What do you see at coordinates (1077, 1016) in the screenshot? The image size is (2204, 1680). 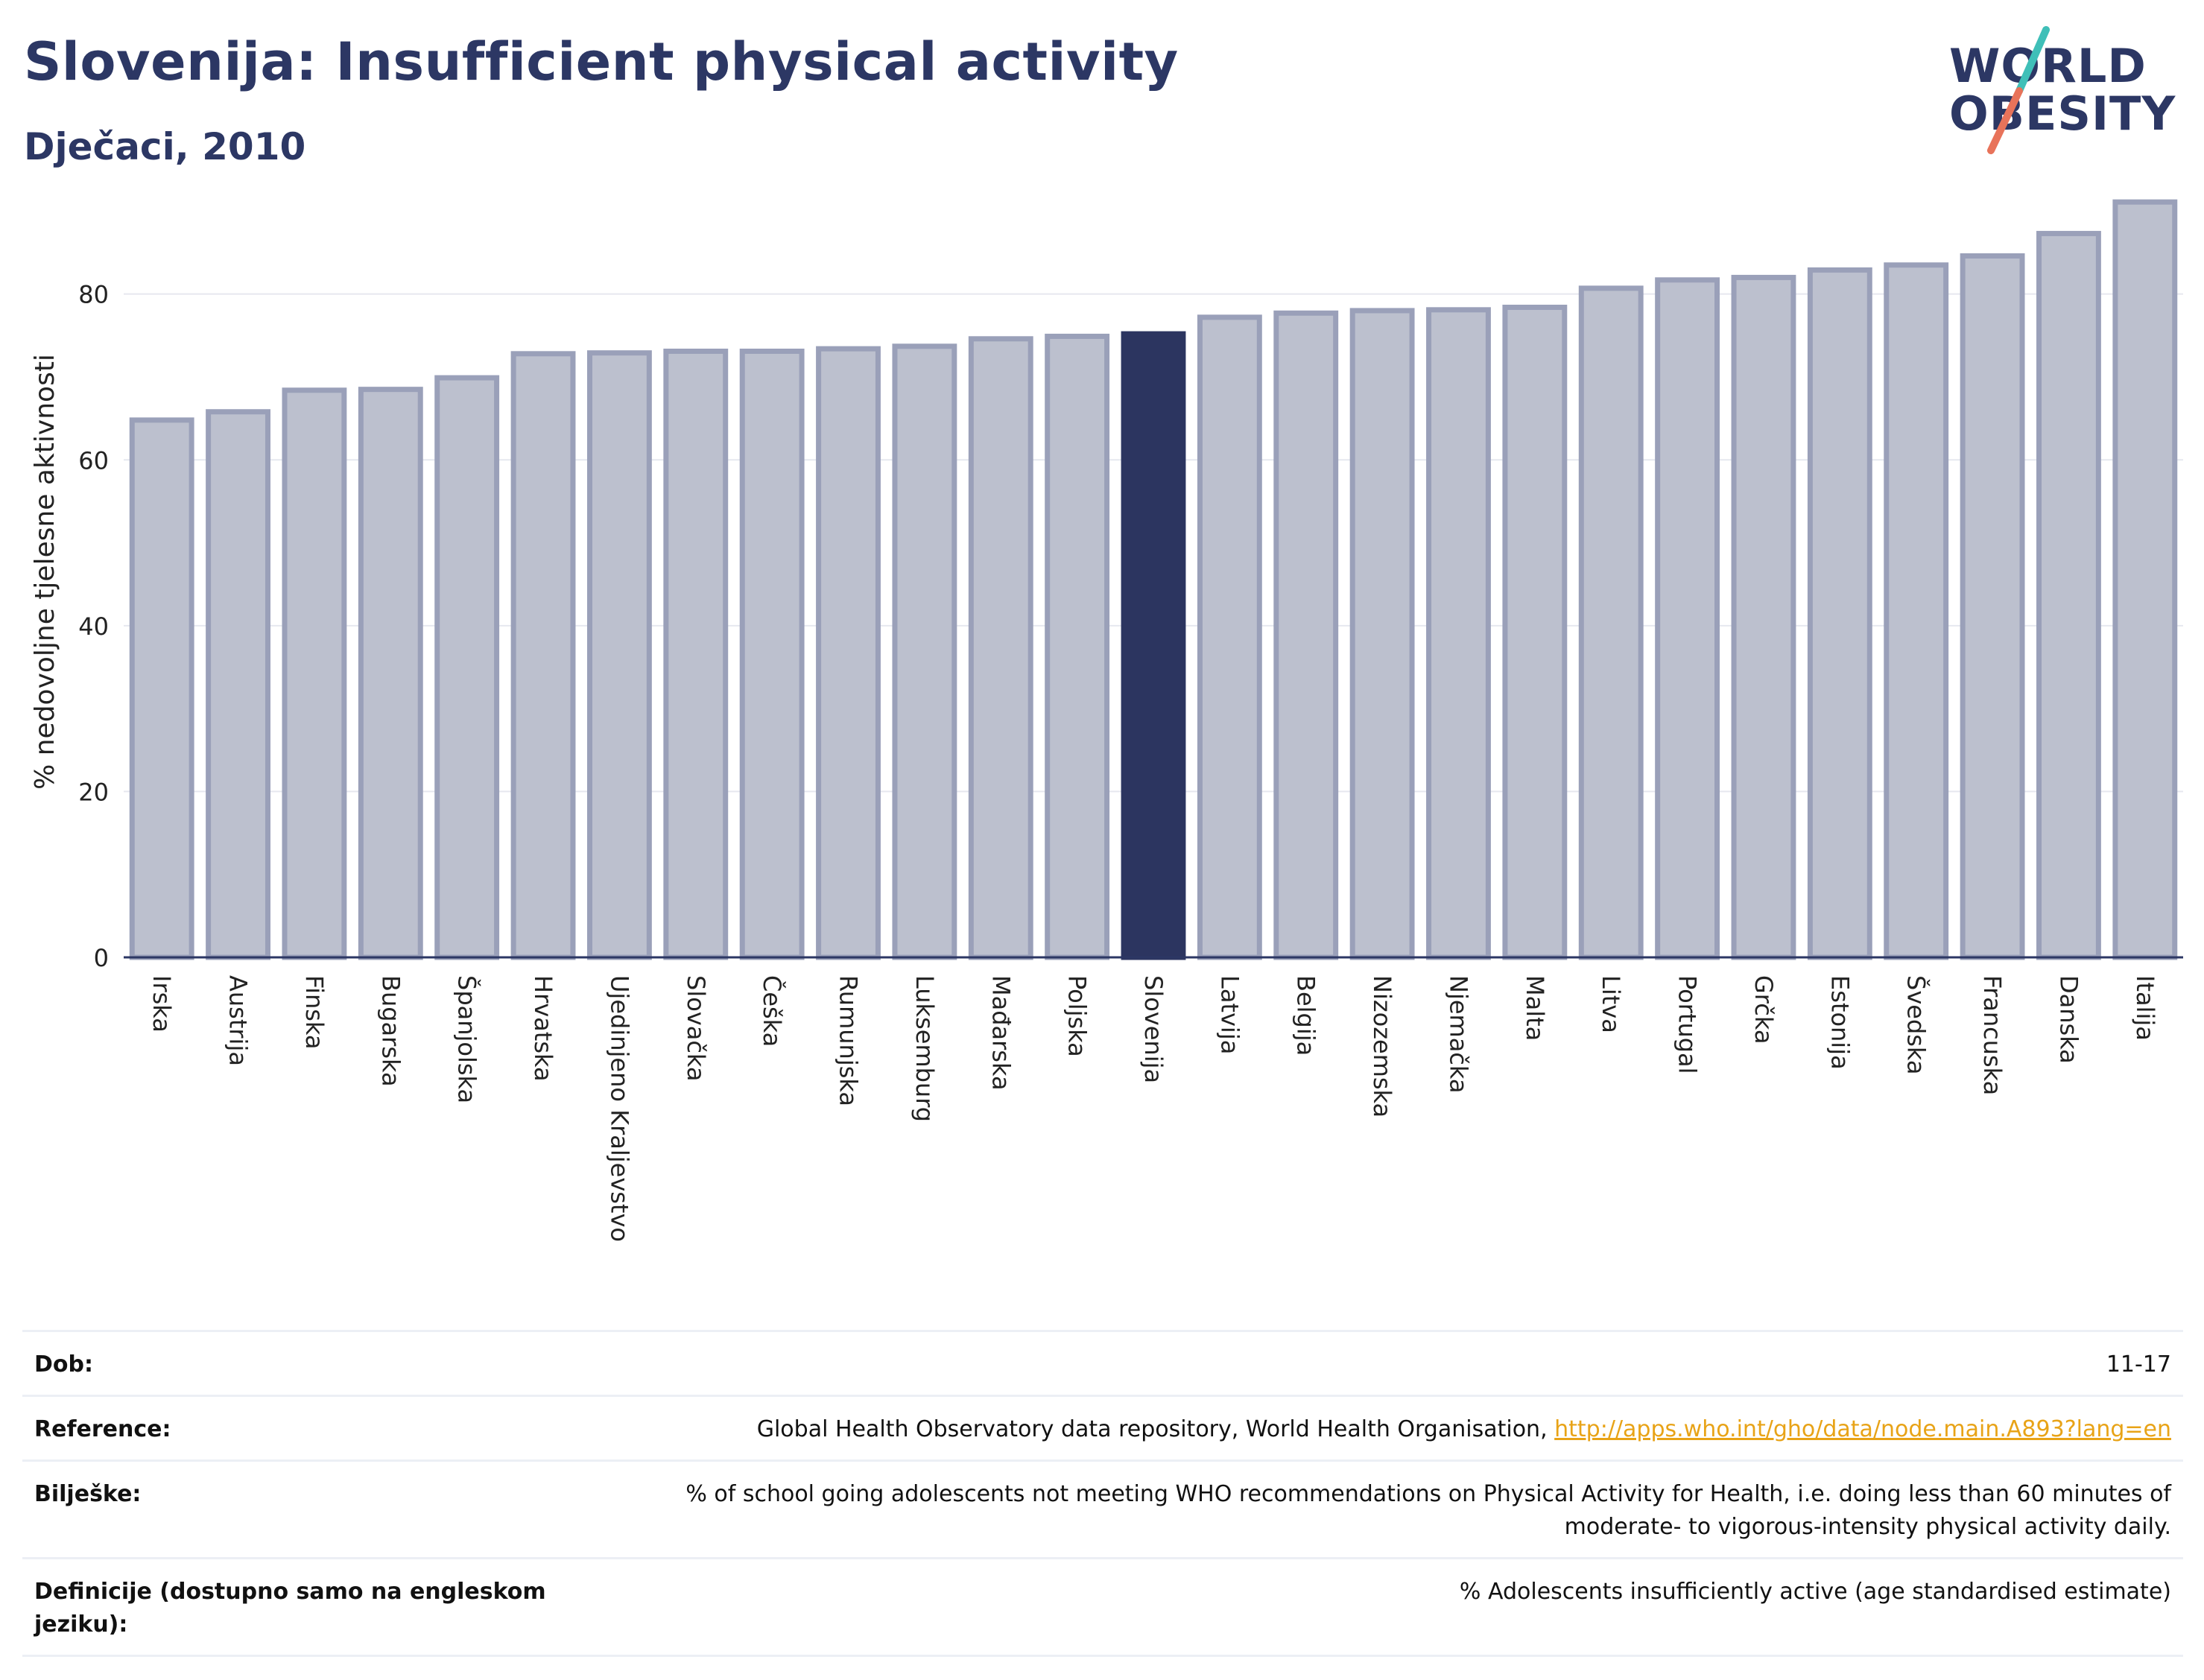 I see `x-tick-label: Poljska` at bounding box center [1077, 1016].